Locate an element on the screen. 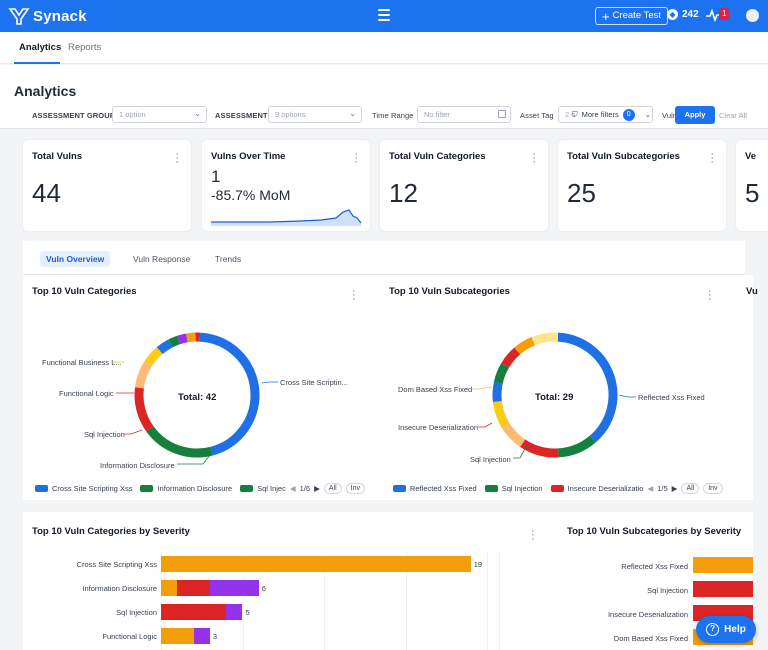  create-test-label: Create Test is located at coordinates (636, 15).